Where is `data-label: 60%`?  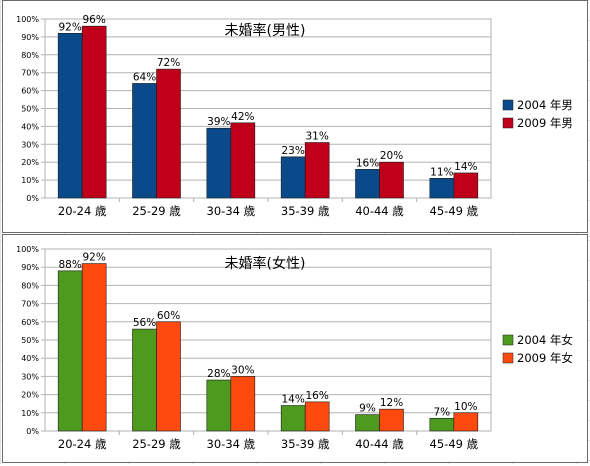 data-label: 60% is located at coordinates (168, 316).